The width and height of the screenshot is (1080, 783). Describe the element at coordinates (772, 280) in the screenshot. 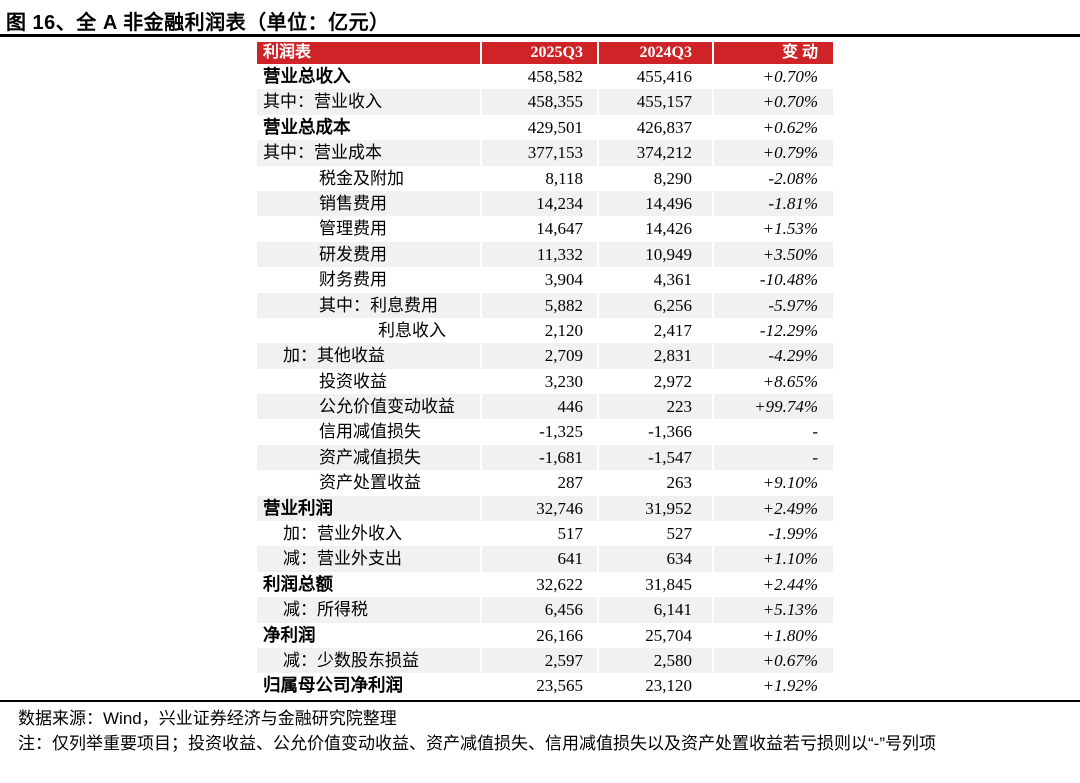

I see `value-change: -10.48%` at that location.